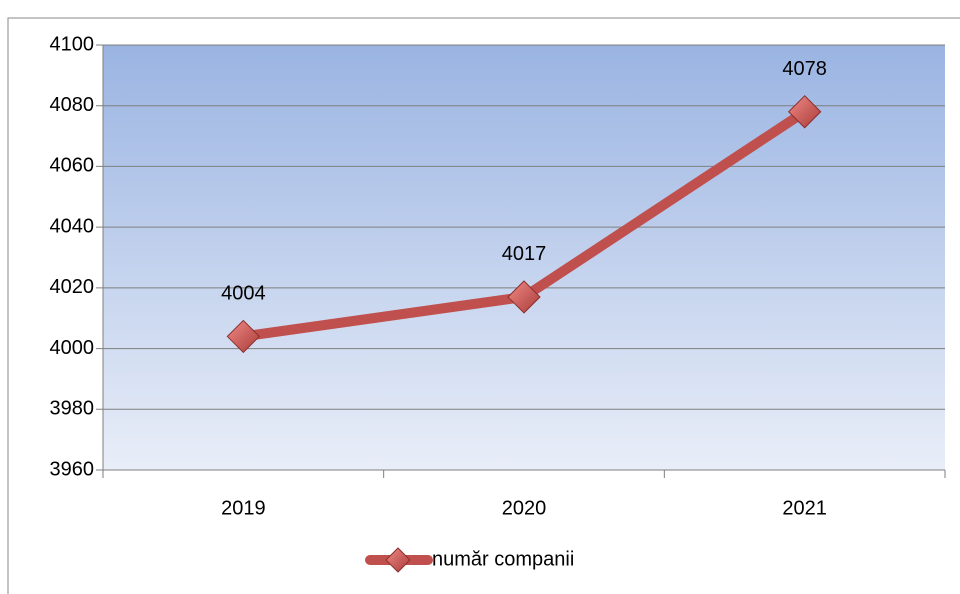 Image resolution: width=960 pixels, height=594 pixels. Describe the element at coordinates (398, 560) in the screenshot. I see `legend-marker` at that location.